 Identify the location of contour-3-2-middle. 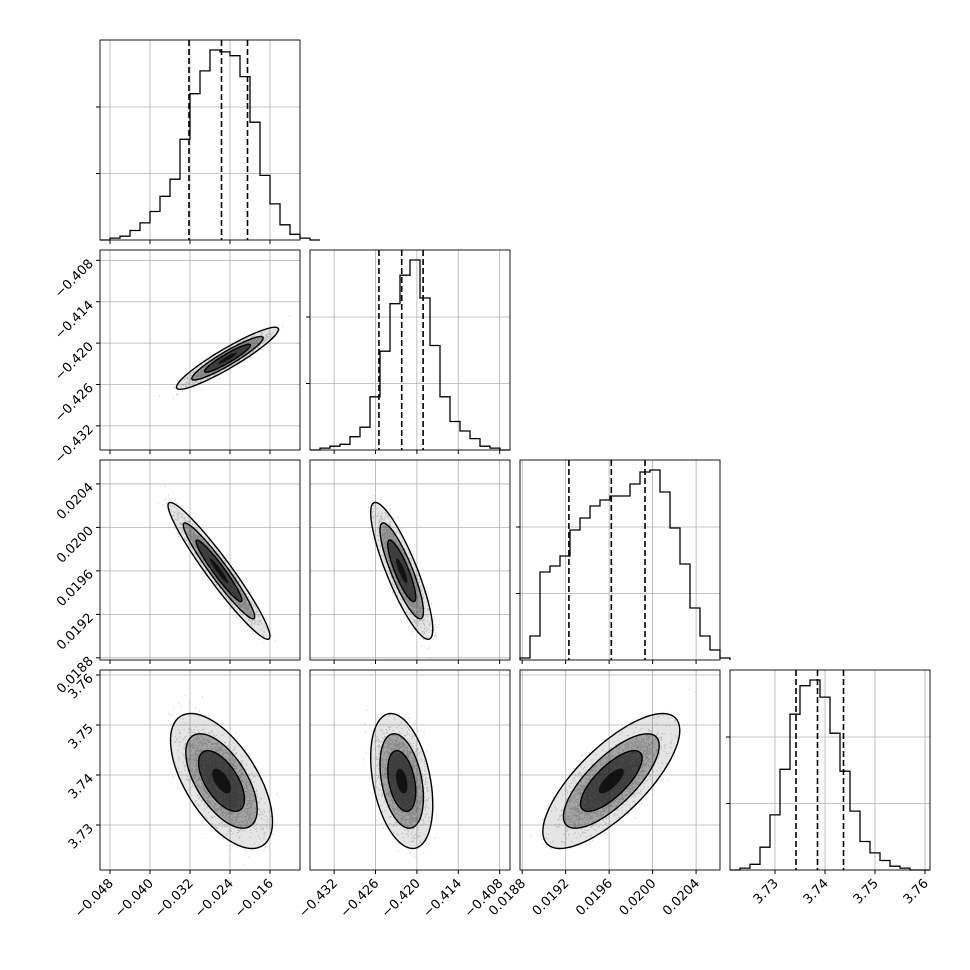
(611, 781).